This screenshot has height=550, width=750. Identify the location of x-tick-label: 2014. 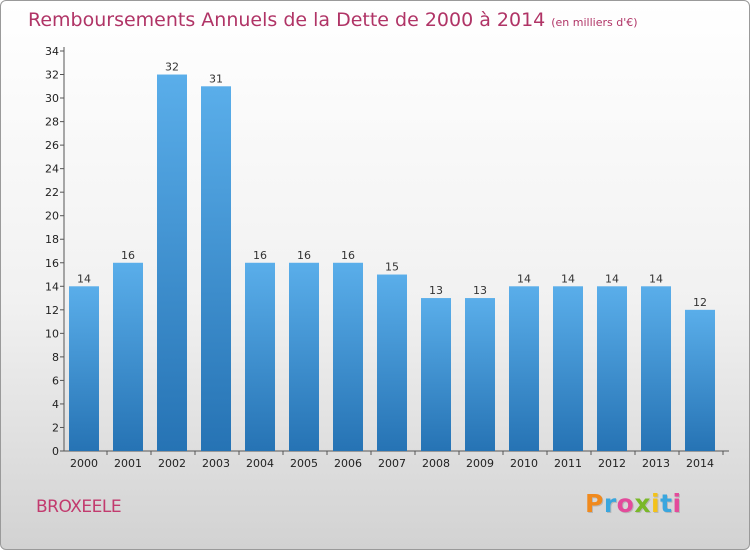
(700, 463).